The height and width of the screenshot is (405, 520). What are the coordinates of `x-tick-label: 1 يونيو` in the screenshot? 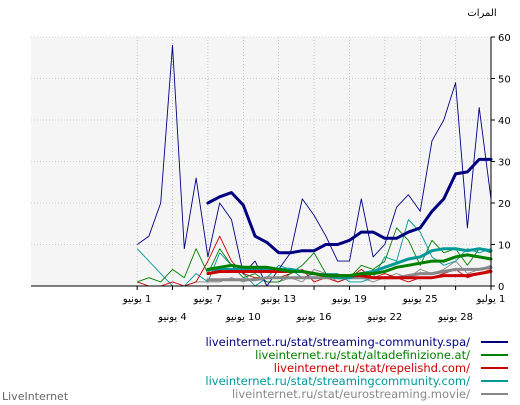 It's located at (136, 299).